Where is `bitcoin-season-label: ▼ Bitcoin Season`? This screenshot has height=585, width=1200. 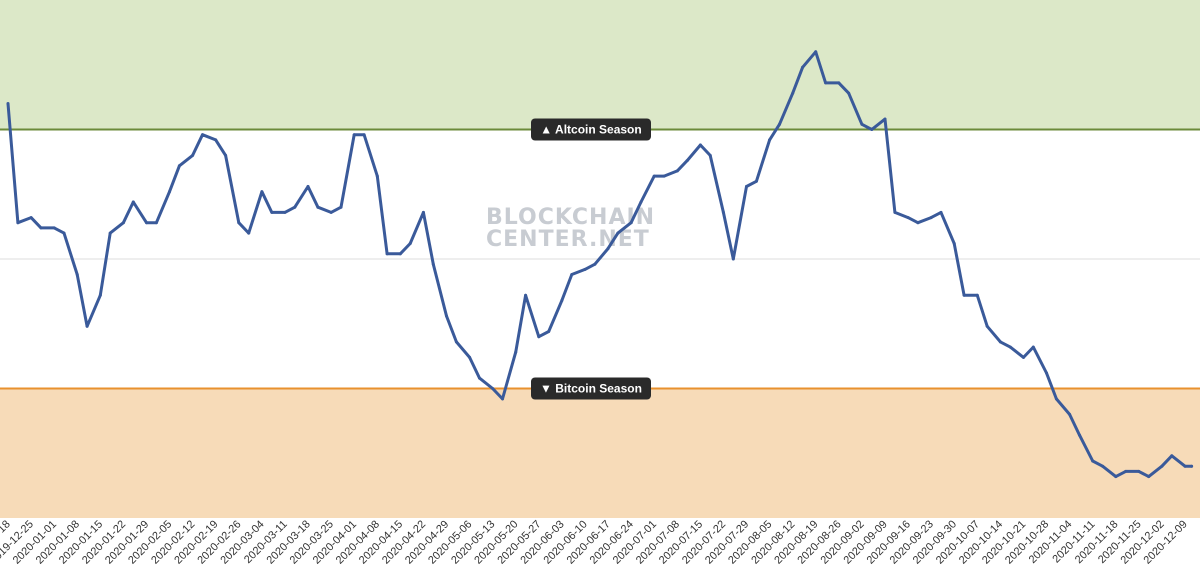 bitcoin-season-label: ▼ Bitcoin Season is located at coordinates (591, 388).